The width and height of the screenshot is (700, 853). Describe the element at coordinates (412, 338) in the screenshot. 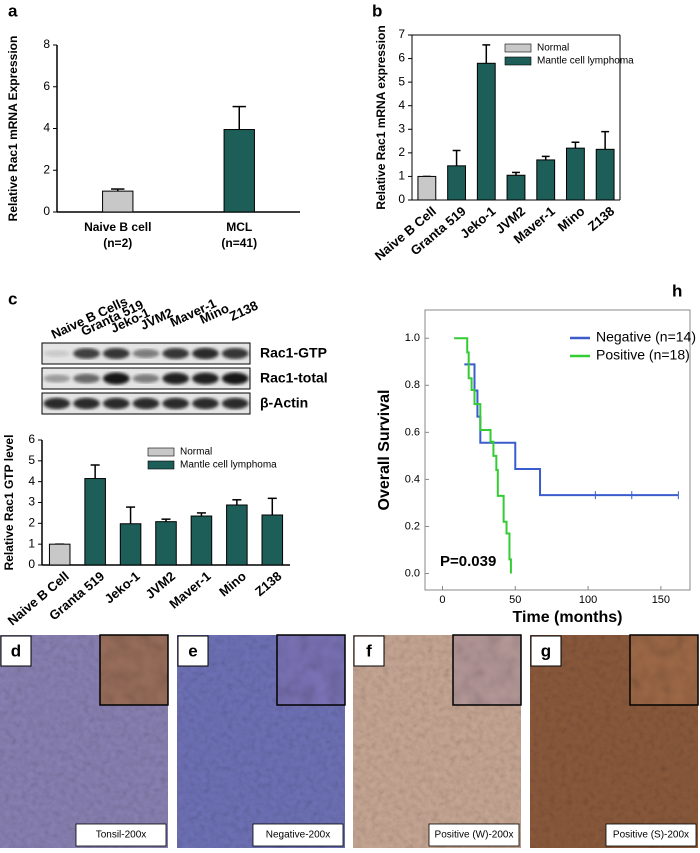

I see `y-tick-label: 1.0` at that location.